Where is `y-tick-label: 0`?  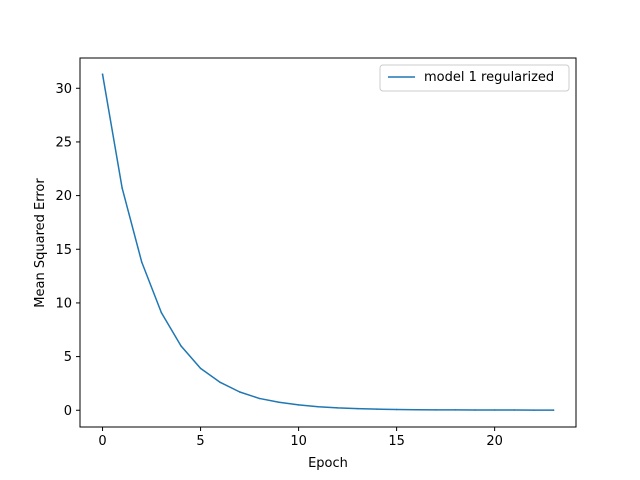
y-tick-label: 0 is located at coordinates (68, 411).